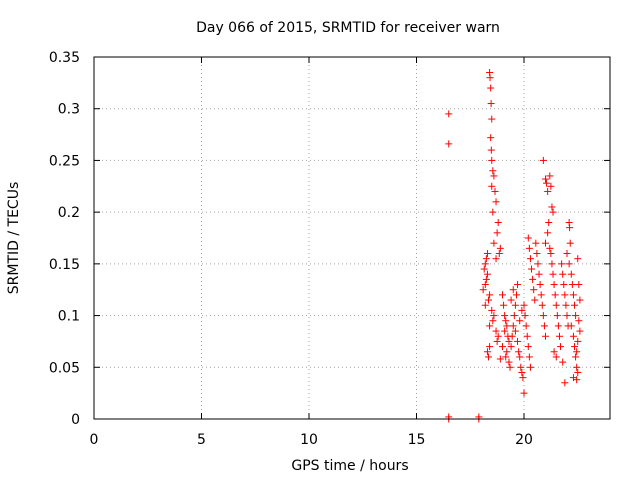 The width and height of the screenshot is (640, 480). Describe the element at coordinates (201, 440) in the screenshot. I see `x-tick-label: 5` at that location.